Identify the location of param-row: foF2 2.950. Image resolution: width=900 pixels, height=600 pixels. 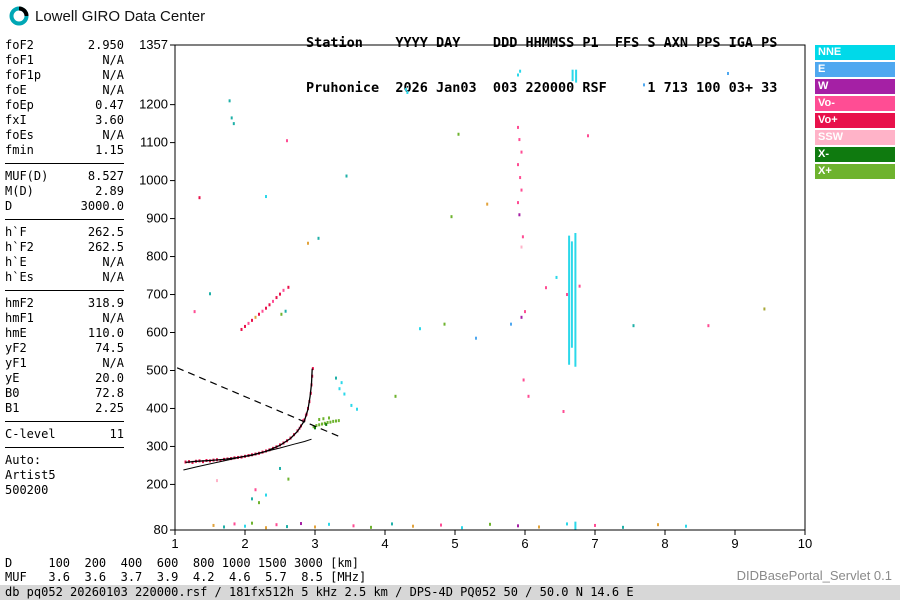
(64, 45).